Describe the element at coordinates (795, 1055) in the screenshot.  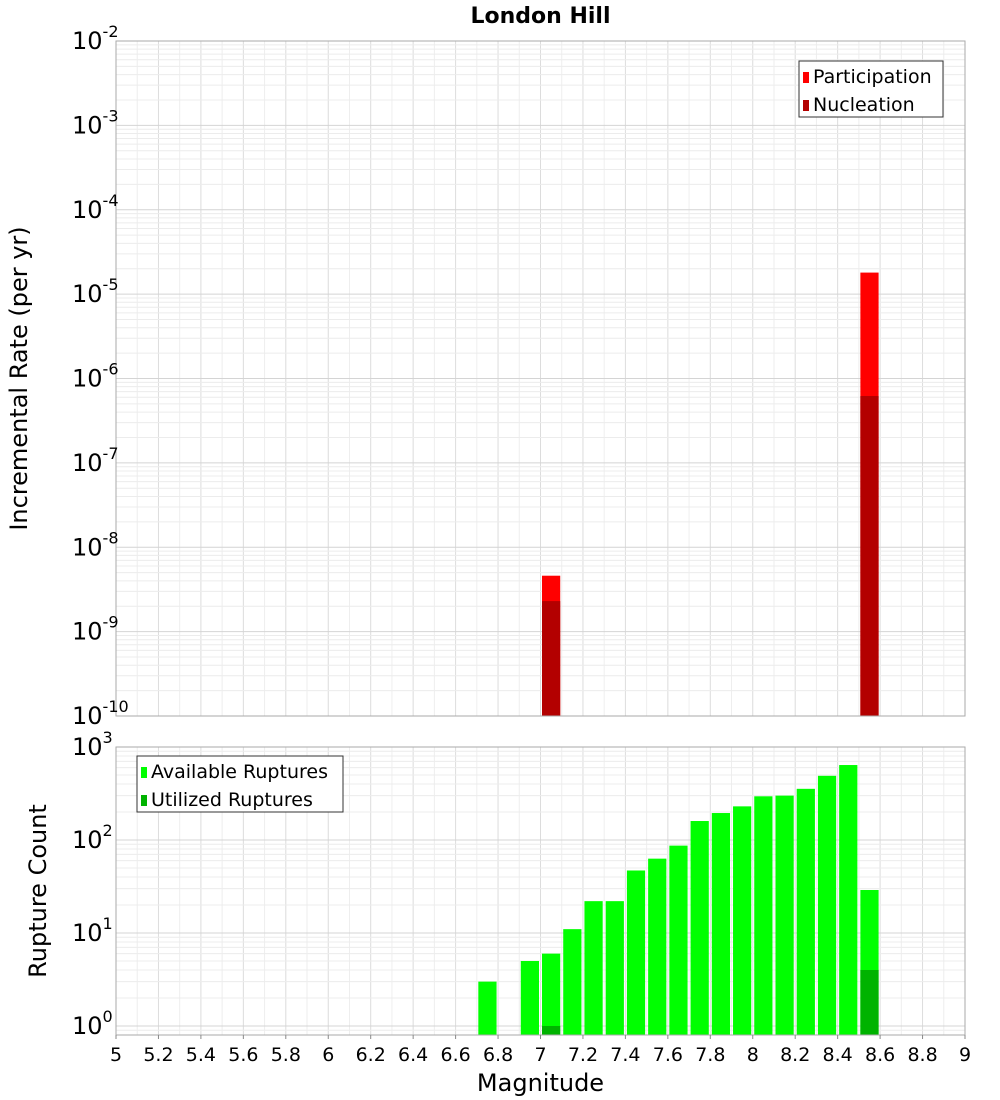
I see `x-tick-label: 8.2` at that location.